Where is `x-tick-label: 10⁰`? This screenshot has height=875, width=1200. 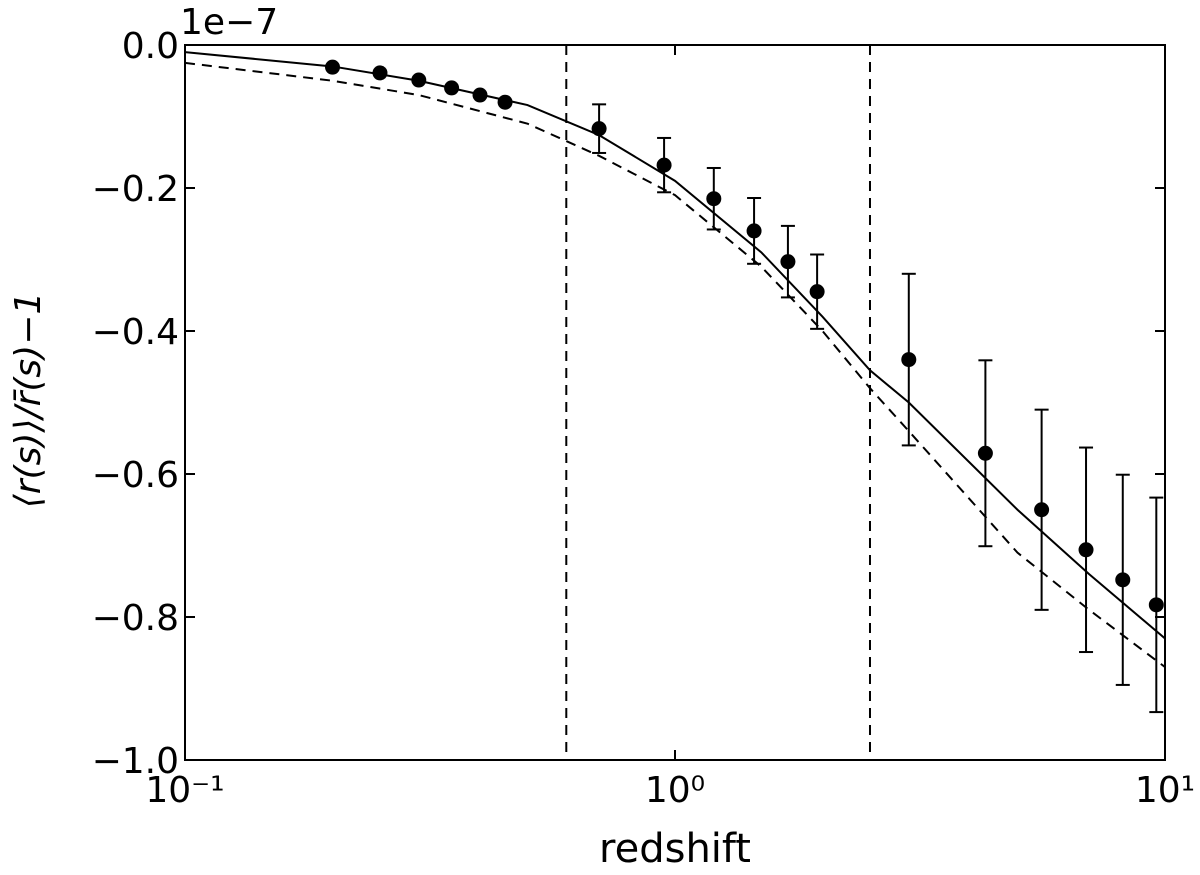 x-tick-label: 10⁰ is located at coordinates (675, 790).